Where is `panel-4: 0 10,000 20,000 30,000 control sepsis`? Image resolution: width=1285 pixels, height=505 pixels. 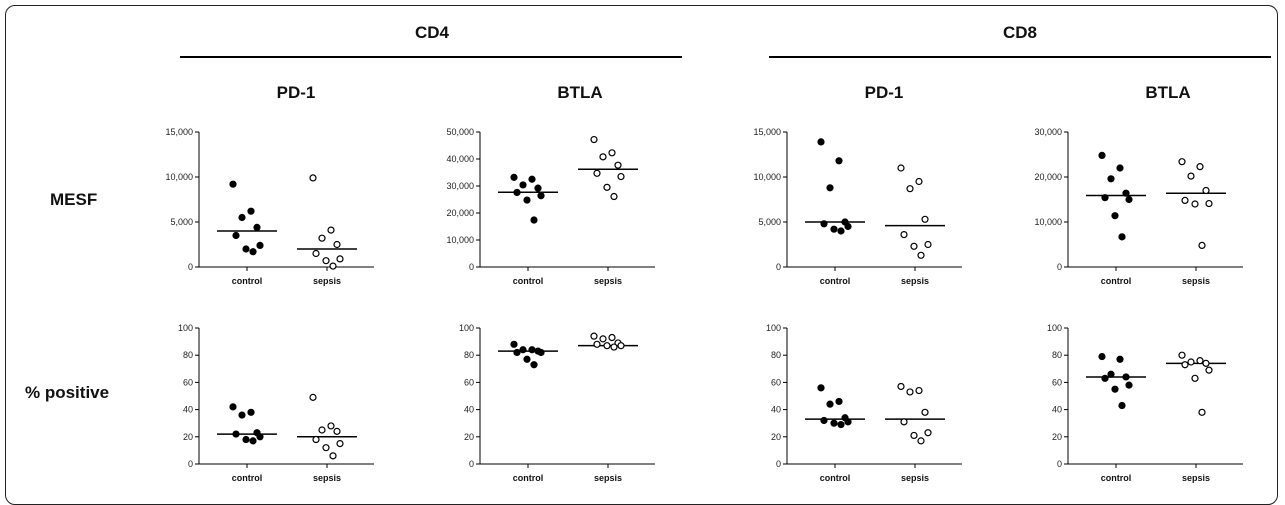
panel-4: 0 10,000 20,000 30,000 control sepsis is located at coordinates (1138, 206).